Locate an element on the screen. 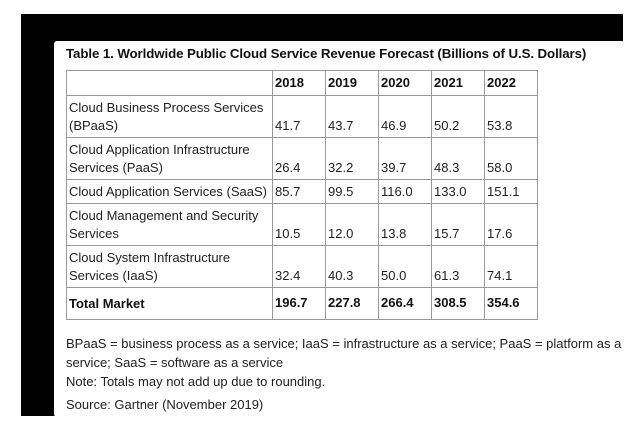 The image size is (636, 431). value-cell: 43.7 is located at coordinates (352, 116).